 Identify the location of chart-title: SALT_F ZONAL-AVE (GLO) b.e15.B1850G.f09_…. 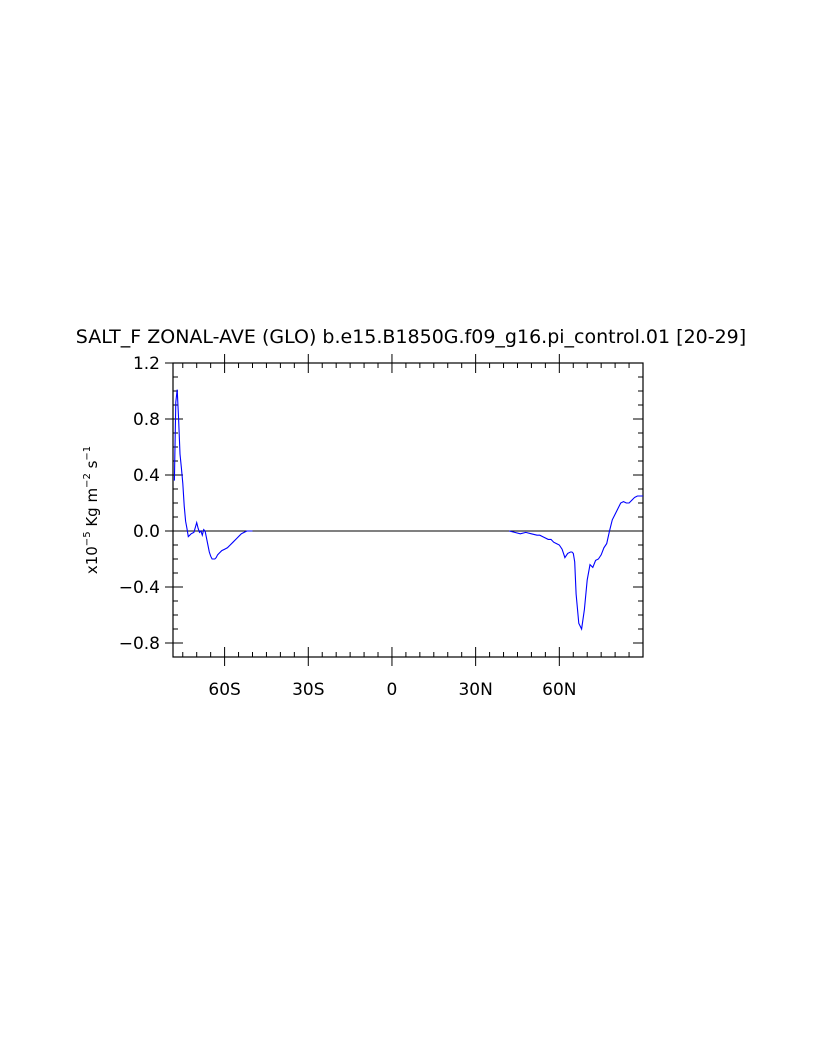
(411, 337).